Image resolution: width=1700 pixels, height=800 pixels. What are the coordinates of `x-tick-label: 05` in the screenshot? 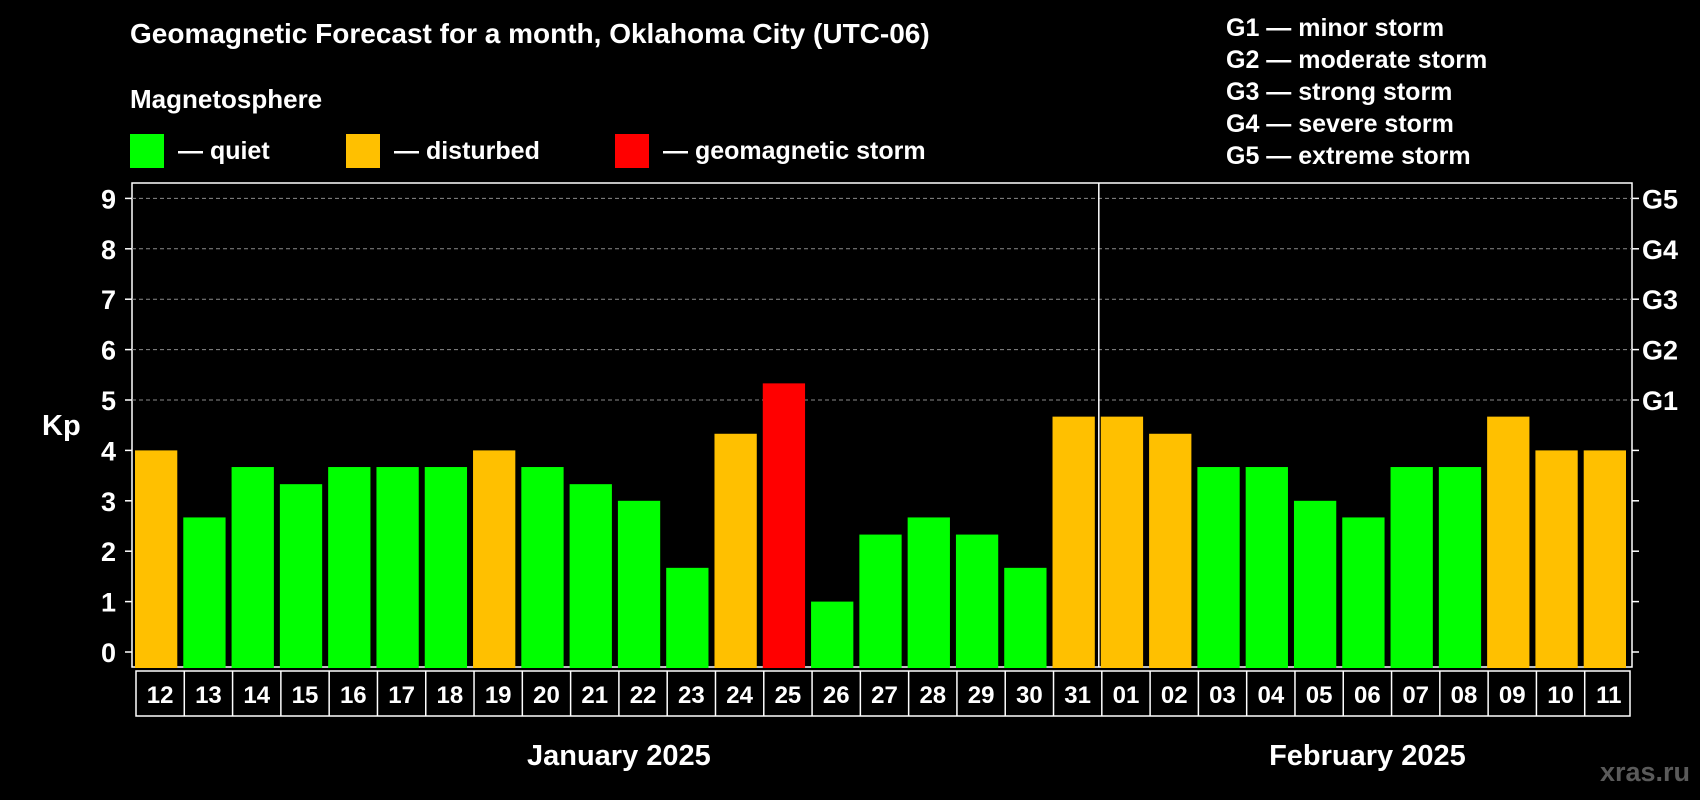 It's located at (1319, 695).